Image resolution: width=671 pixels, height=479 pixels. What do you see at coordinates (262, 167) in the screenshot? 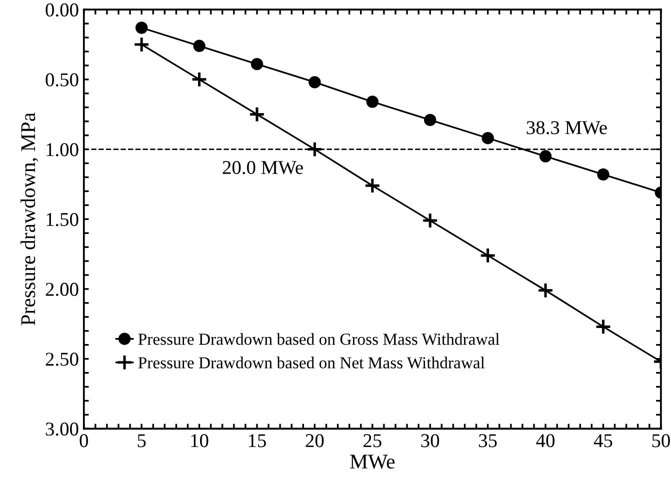
I see `annotation: 20.0 MWe` at bounding box center [262, 167].